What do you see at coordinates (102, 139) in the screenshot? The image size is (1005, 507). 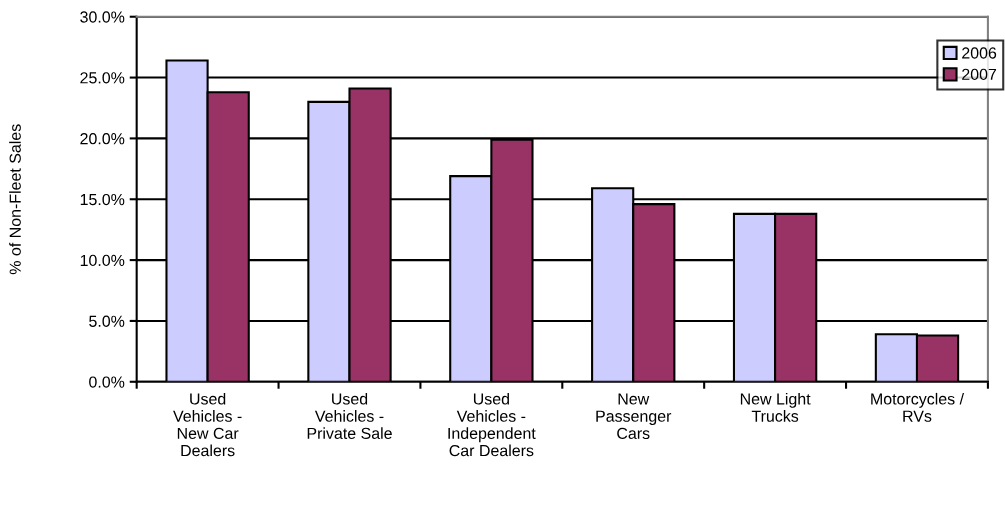 I see `y-tick-label: 20.0%` at bounding box center [102, 139].